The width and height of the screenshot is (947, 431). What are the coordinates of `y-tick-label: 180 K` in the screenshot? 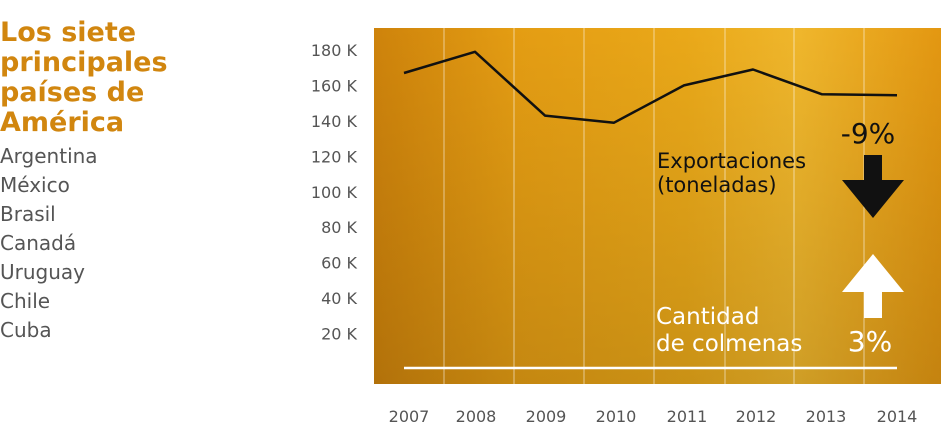 It's located at (334, 50).